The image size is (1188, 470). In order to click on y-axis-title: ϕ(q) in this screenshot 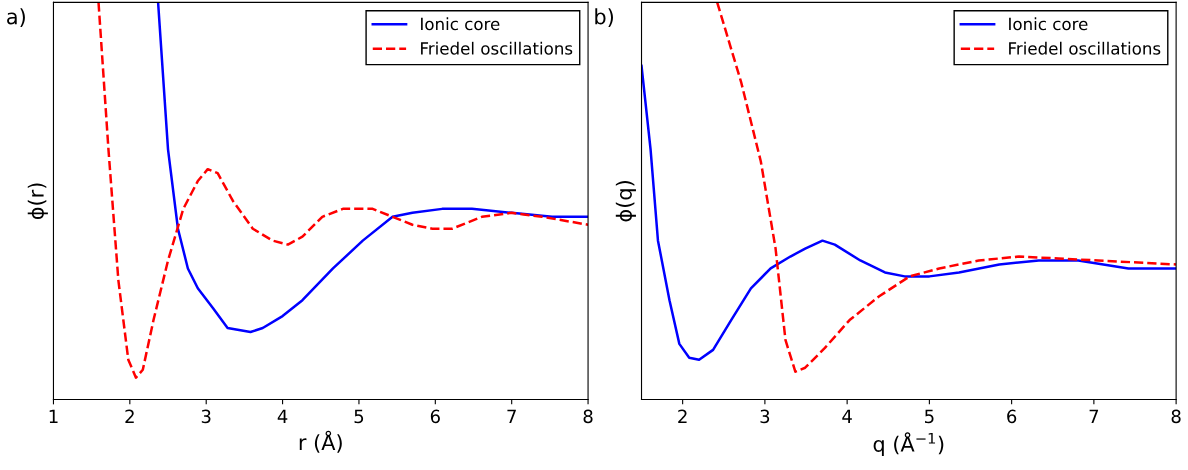, I will do `click(625, 201)`.